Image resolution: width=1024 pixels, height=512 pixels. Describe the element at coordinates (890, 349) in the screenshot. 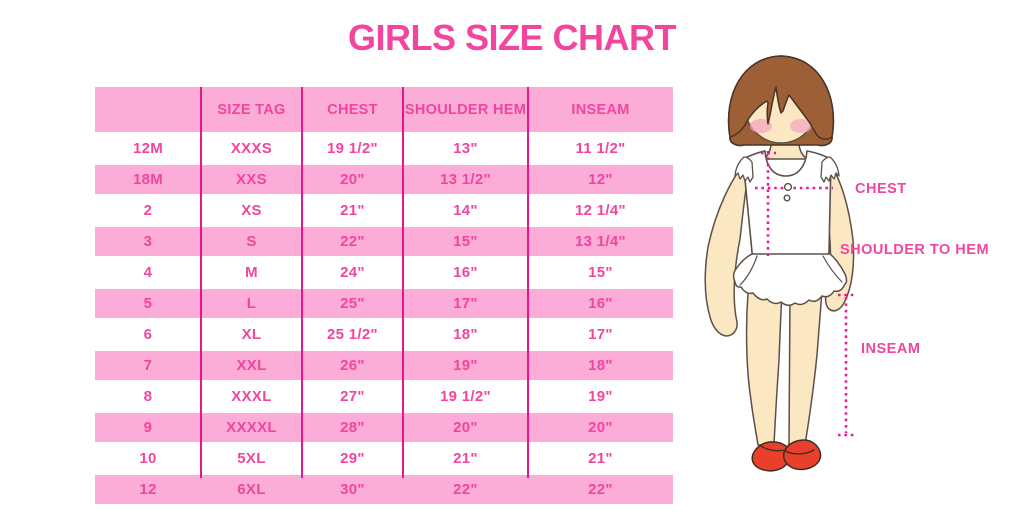

I see `inseam-label: INSEAM` at that location.